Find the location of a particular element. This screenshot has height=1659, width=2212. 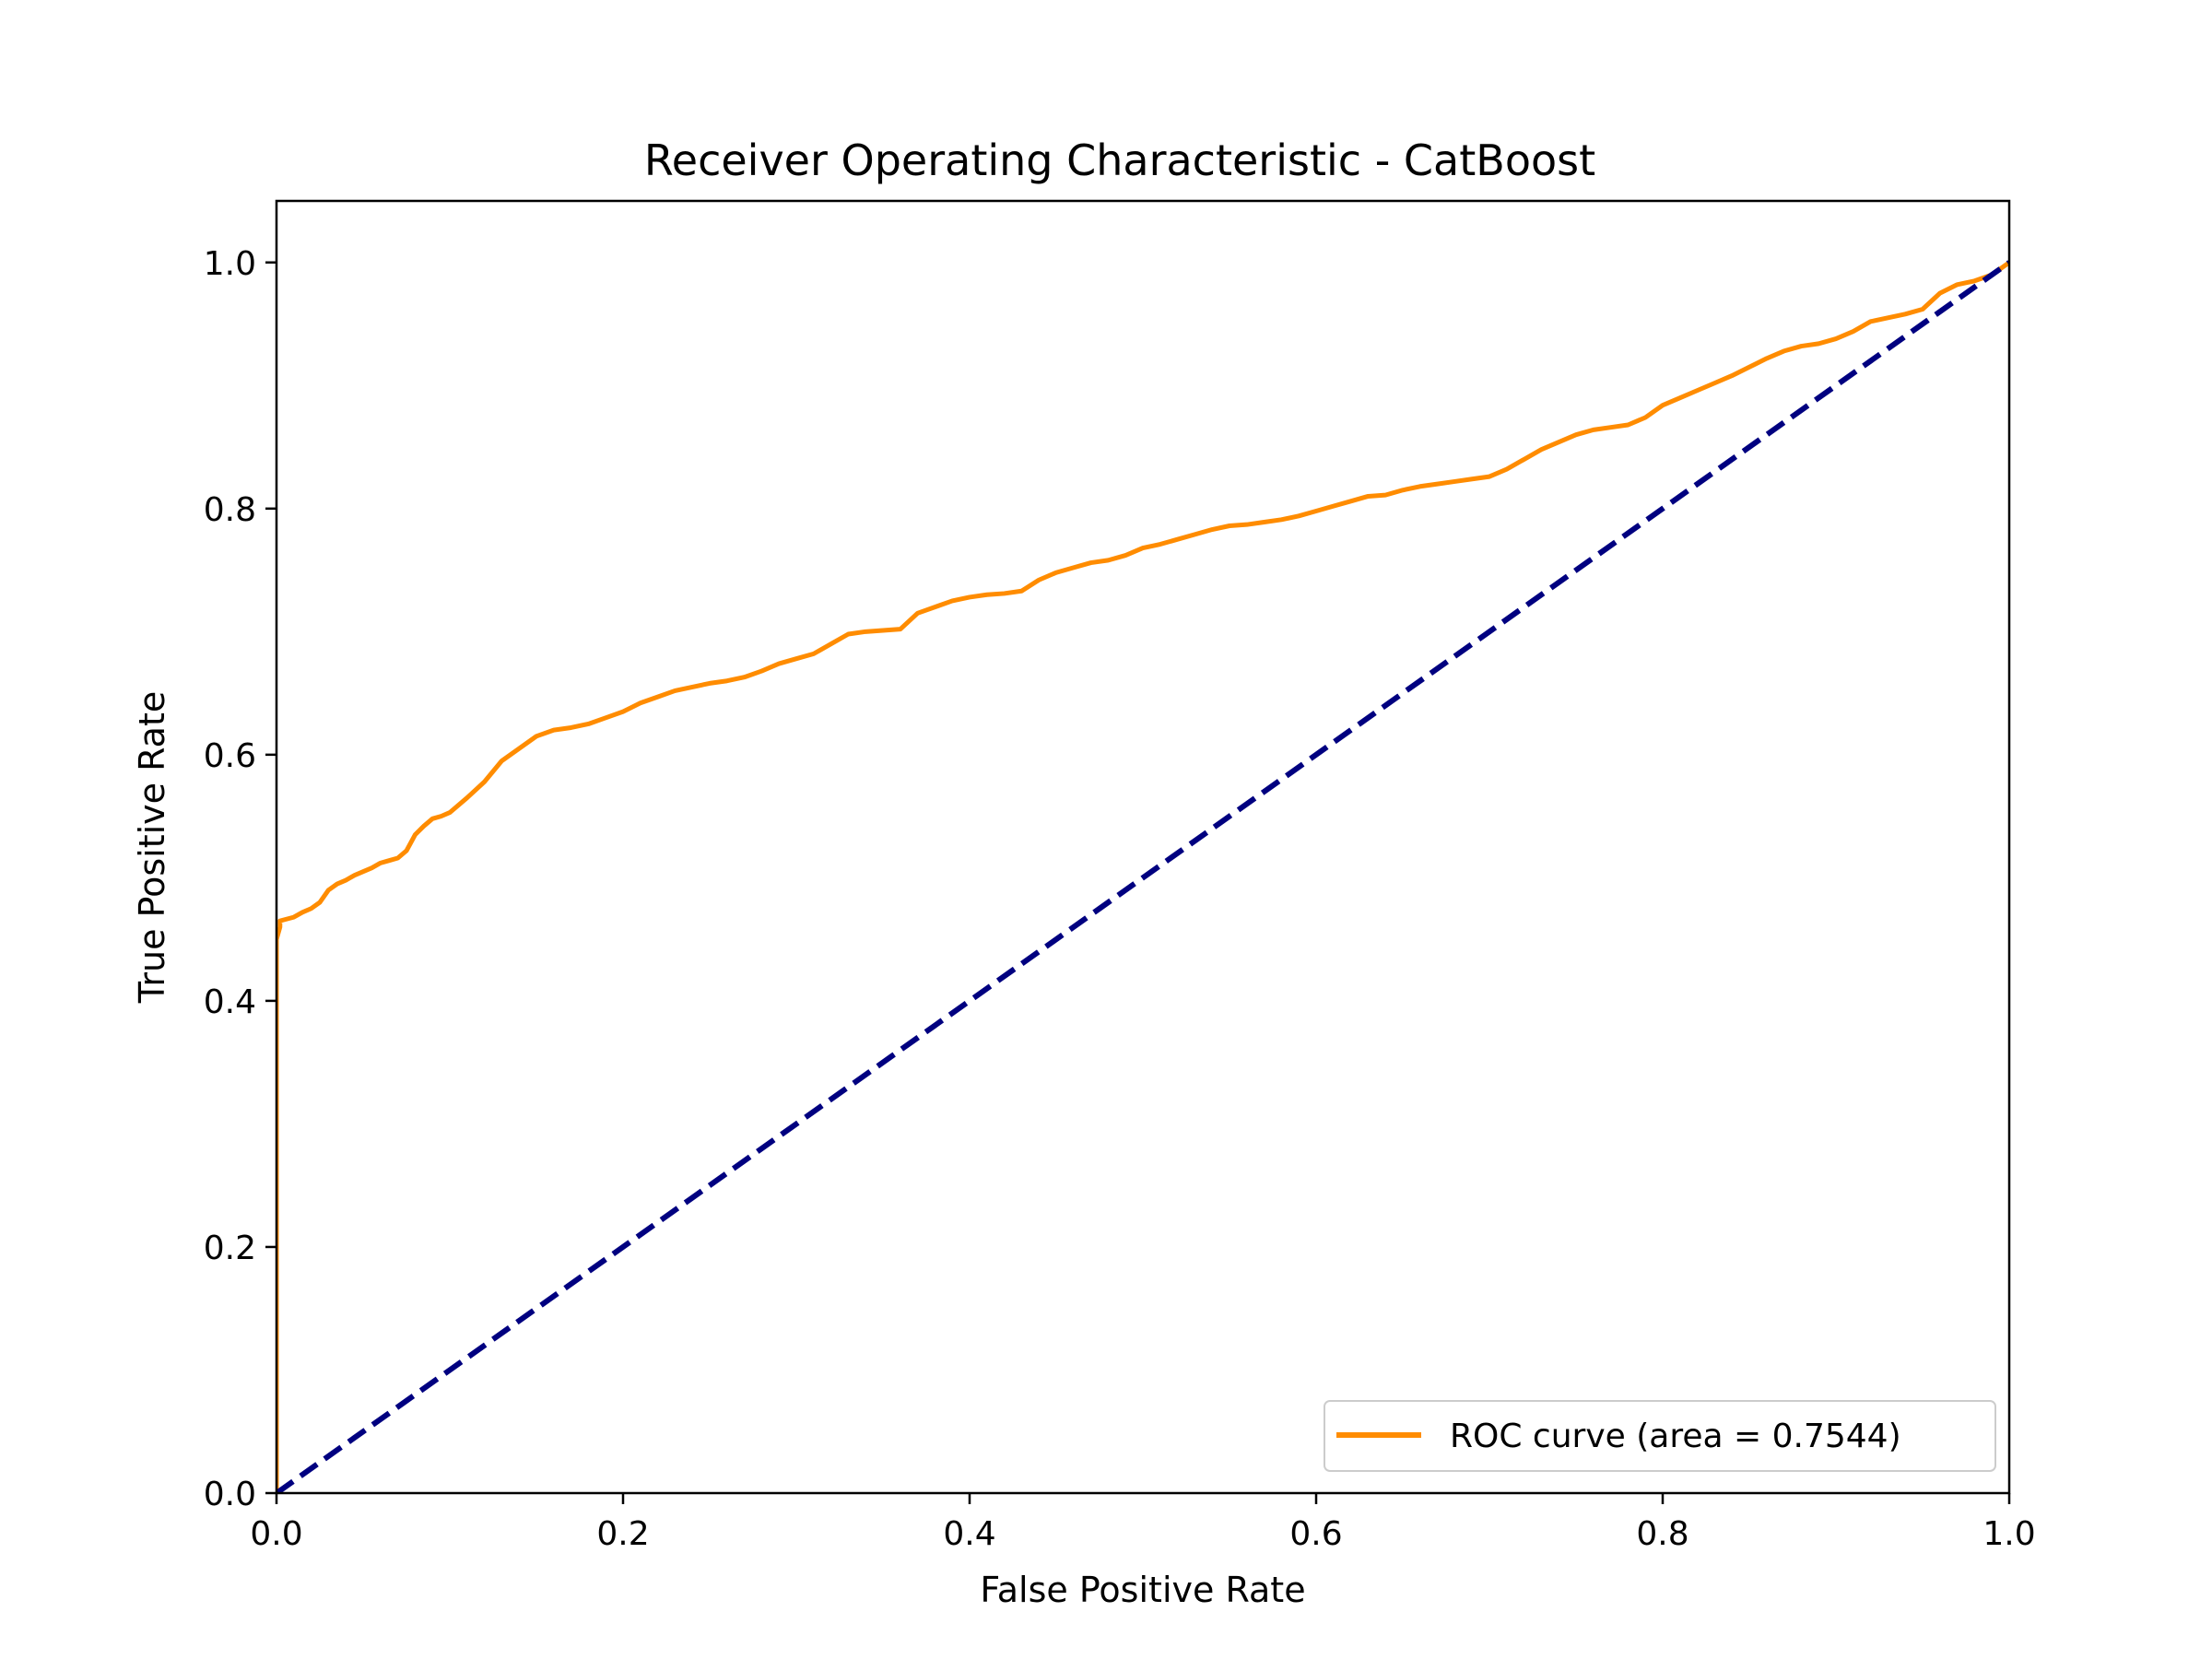

x-tick-label: 0.6 is located at coordinates (1315, 1534).